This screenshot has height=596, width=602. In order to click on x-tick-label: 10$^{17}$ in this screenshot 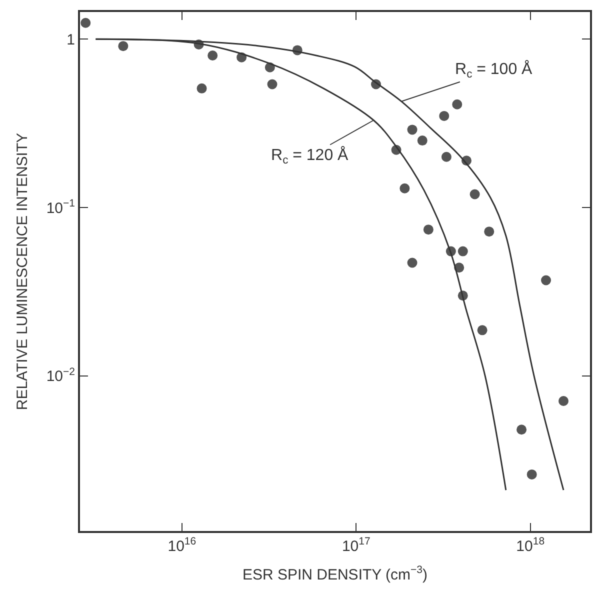, I will do `click(356, 545)`.